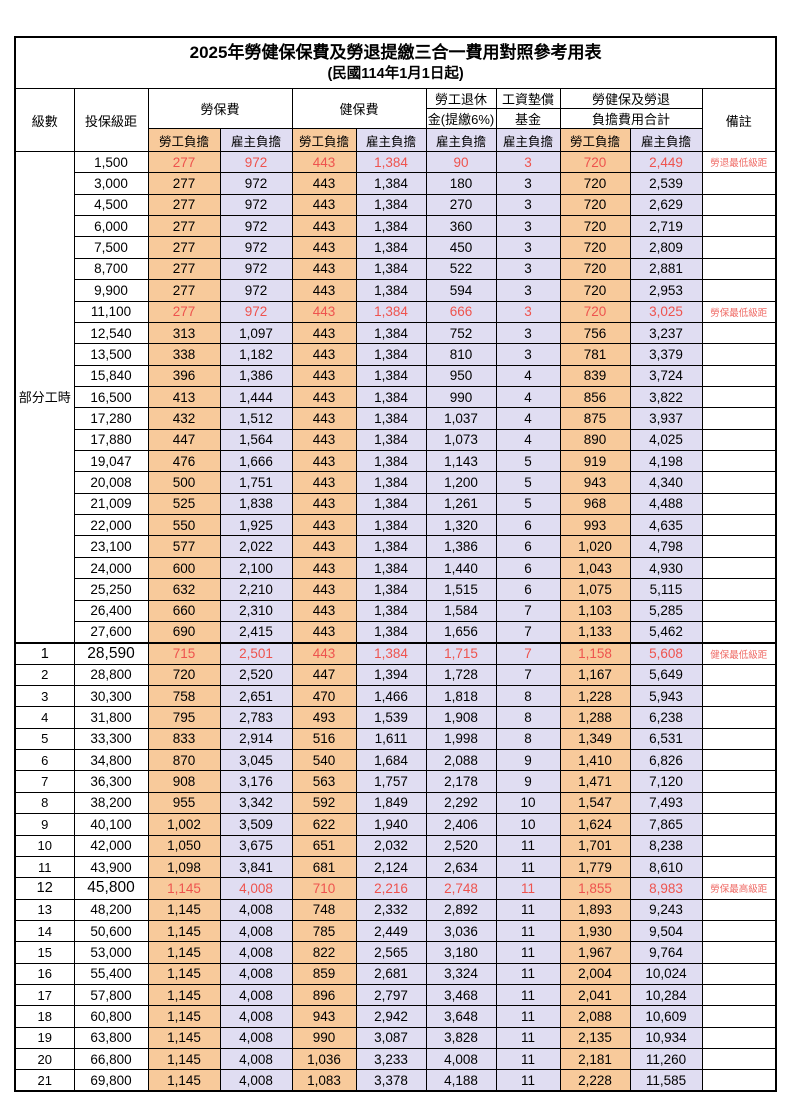 This screenshot has height=1120, width=791. What do you see at coordinates (184, 546) in the screenshot?
I see `labor-employee-cell: 577` at bounding box center [184, 546].